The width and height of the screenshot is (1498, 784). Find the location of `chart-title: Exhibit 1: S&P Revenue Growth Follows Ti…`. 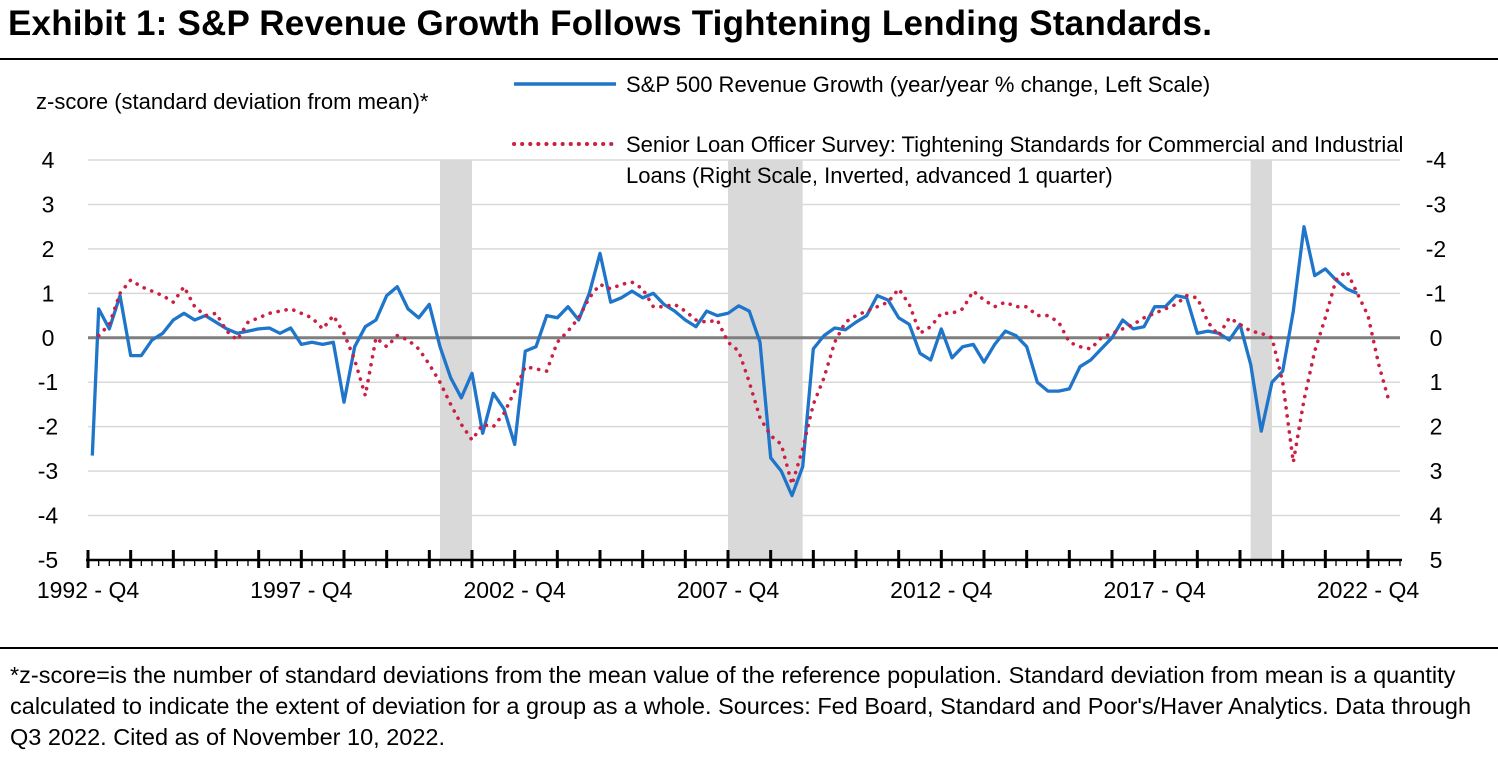

chart-title: Exhibit 1: S&P Revenue Growth Follows Ti… is located at coordinates (610, 23).